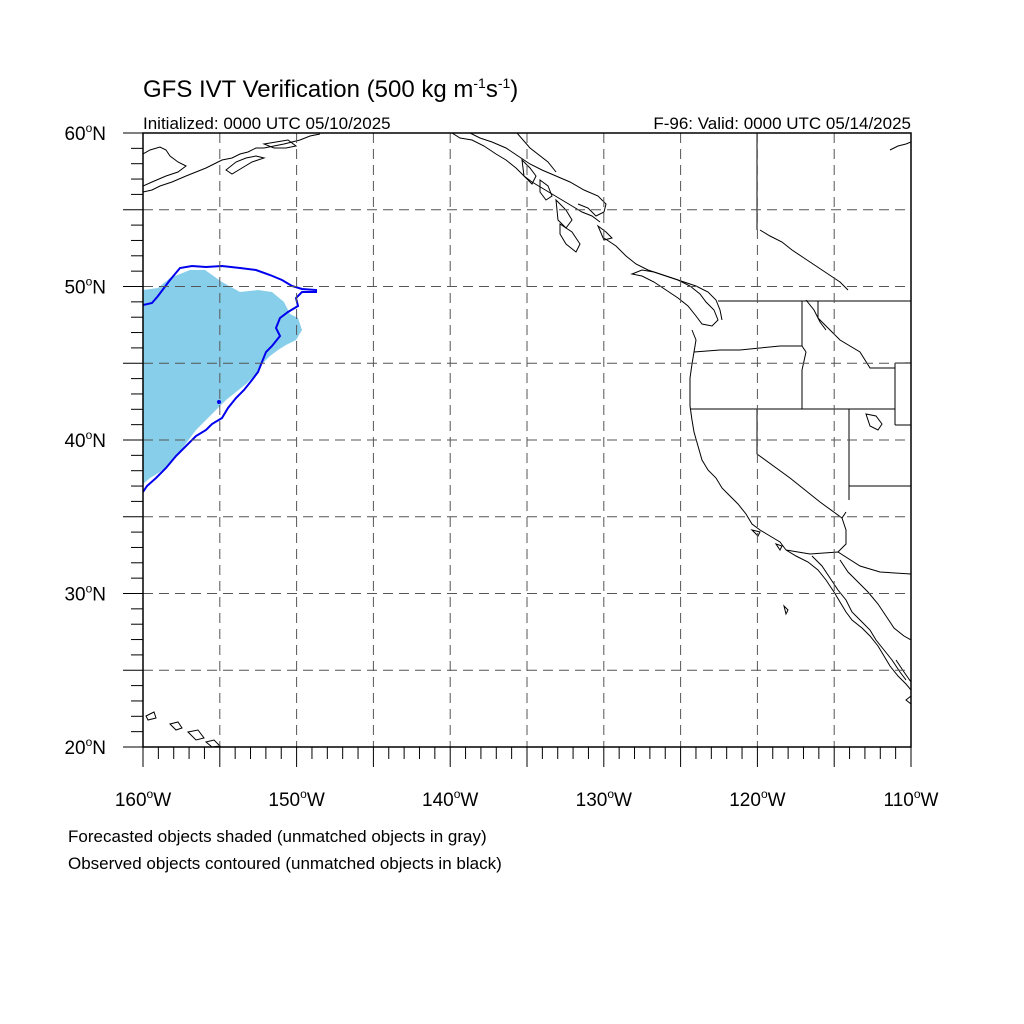 The image size is (1024, 1024). What do you see at coordinates (85, 594) in the screenshot?
I see `latitude-label: 30oN` at bounding box center [85, 594].